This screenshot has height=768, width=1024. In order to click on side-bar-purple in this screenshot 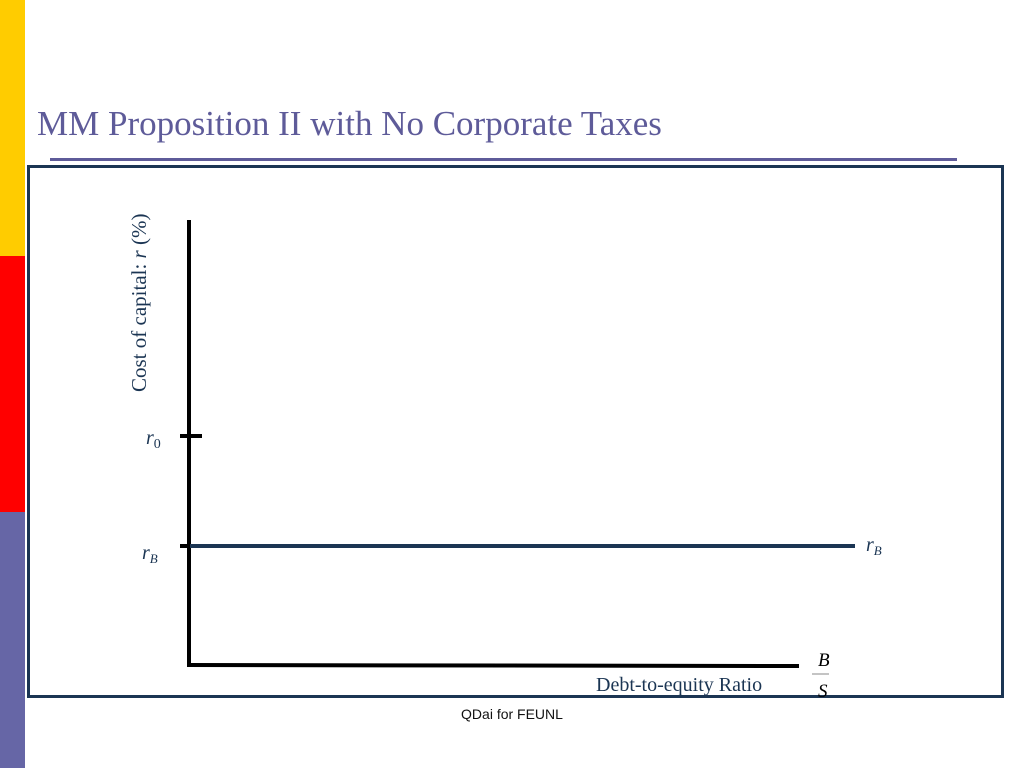, I will do `click(12, 640)`.